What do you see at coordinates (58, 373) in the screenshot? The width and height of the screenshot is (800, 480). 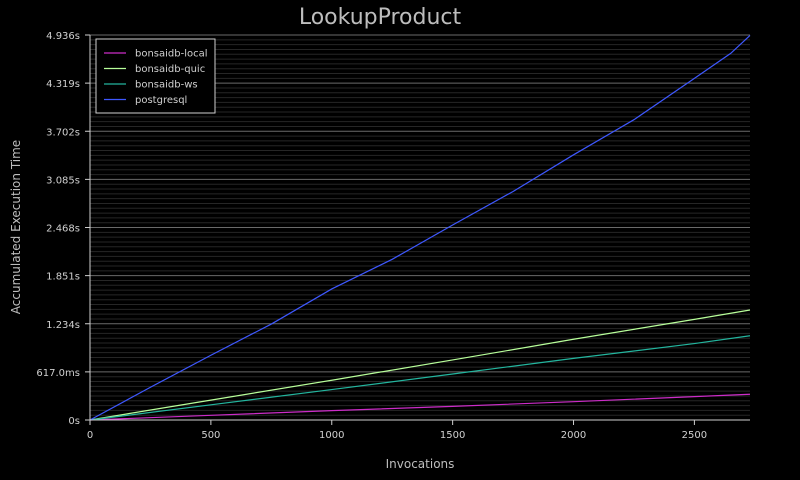 I see `y-tick-label: 617.0ms` at bounding box center [58, 373].